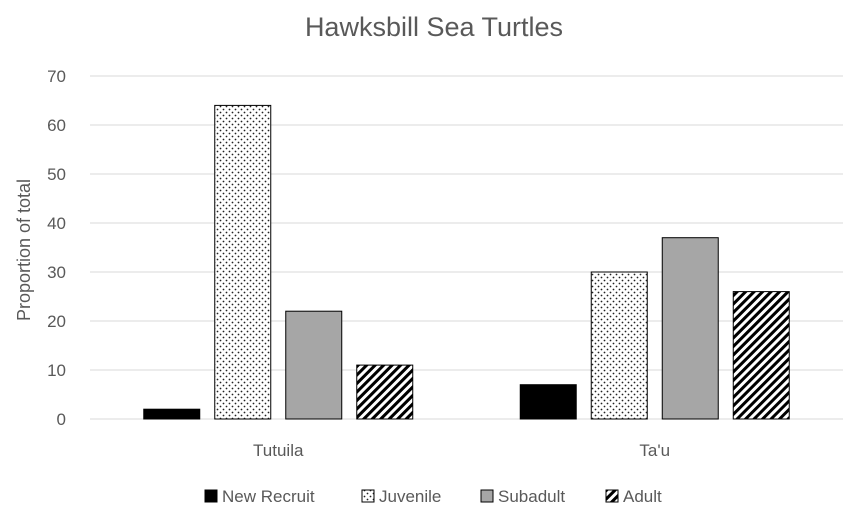 The height and width of the screenshot is (515, 861). What do you see at coordinates (56, 76) in the screenshot?
I see `y-tick-label: 70` at bounding box center [56, 76].